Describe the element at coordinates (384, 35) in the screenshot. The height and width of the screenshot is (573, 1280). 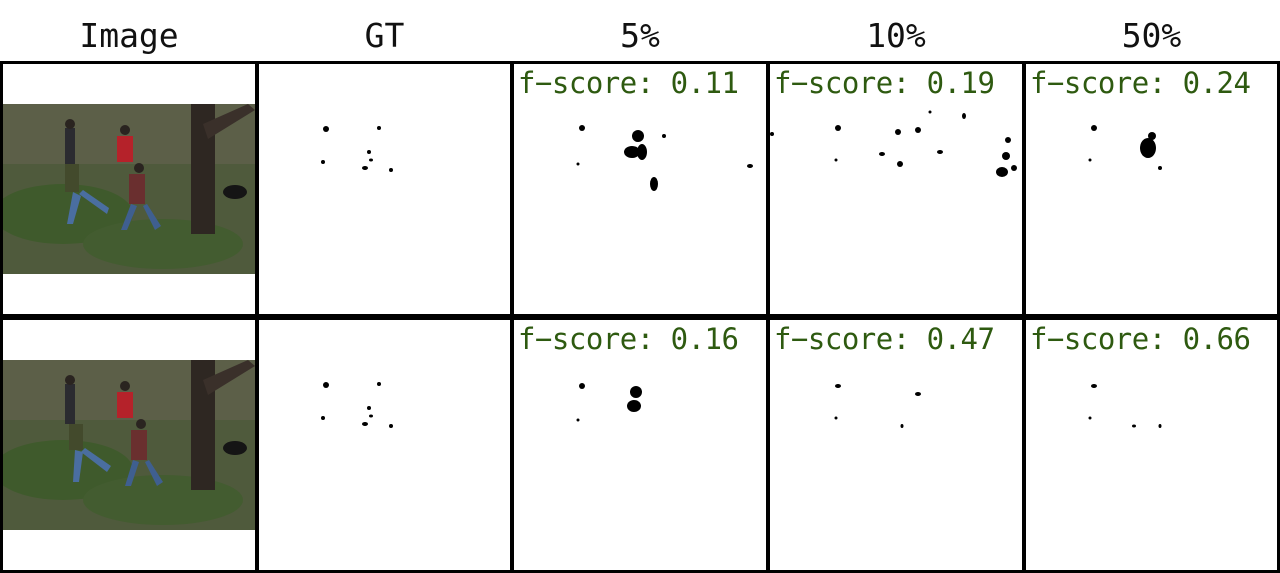
I see `column-header-gt: GT` at that location.